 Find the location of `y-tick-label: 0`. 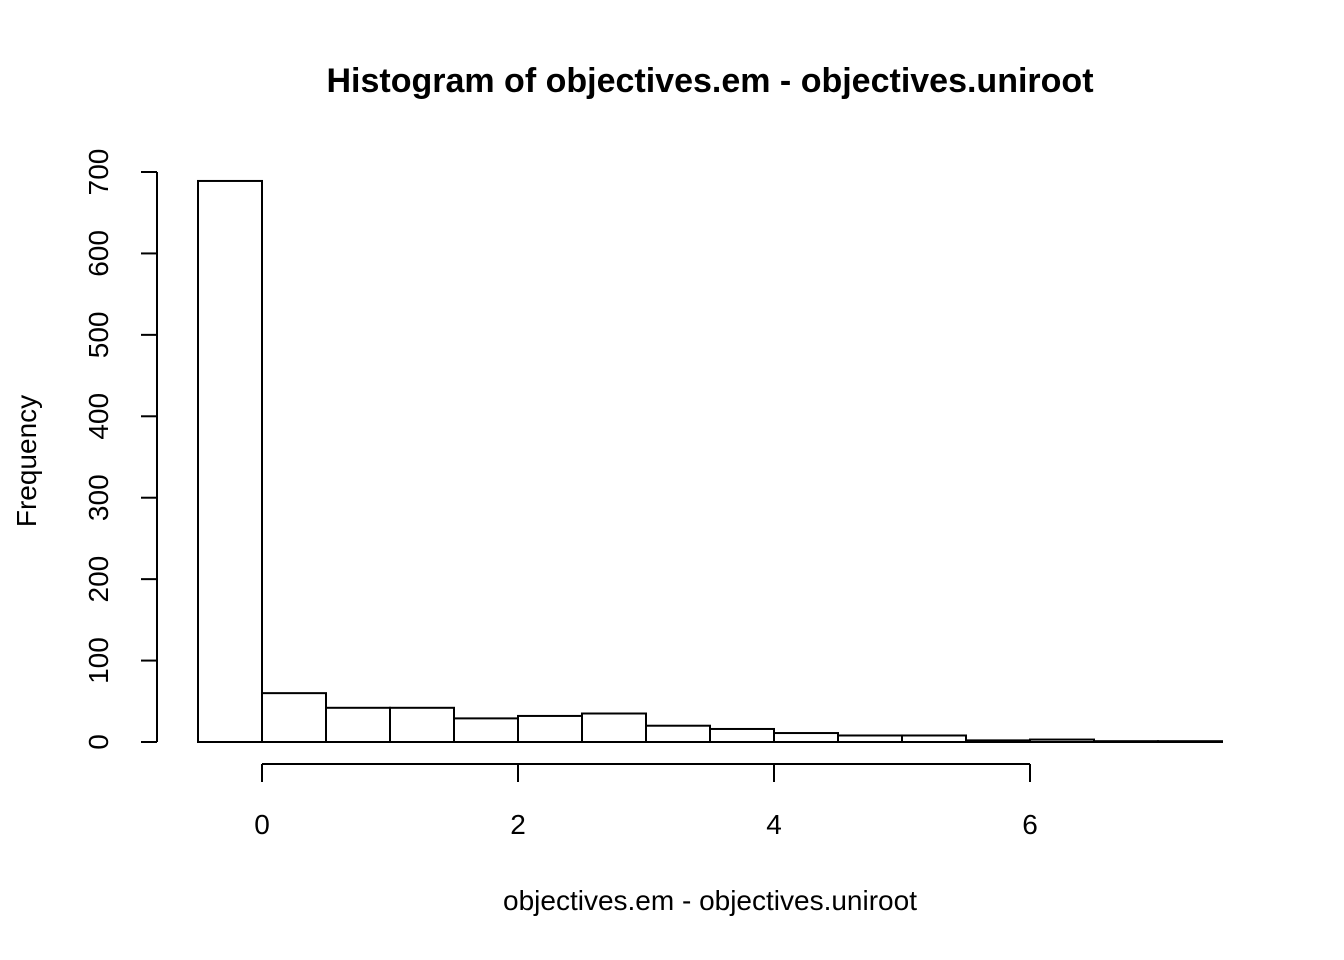

y-tick-label: 0 is located at coordinates (98, 742).